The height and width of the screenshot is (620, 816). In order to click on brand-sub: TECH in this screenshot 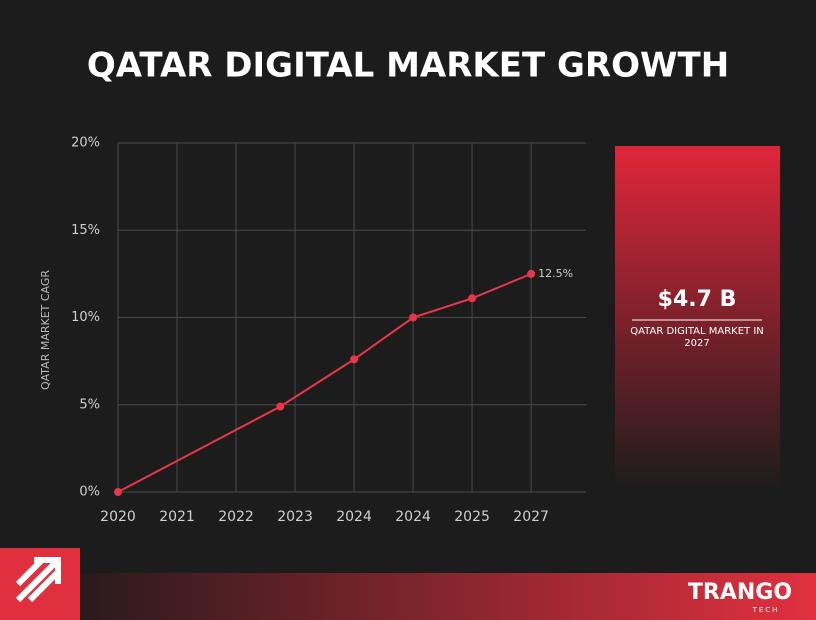, I will do `click(766, 610)`.